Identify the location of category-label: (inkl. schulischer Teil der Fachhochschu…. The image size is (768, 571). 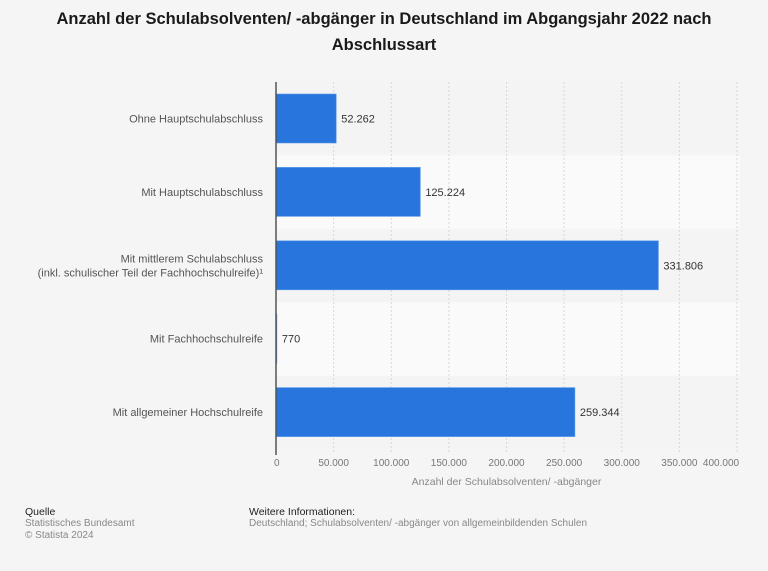
(151, 273).